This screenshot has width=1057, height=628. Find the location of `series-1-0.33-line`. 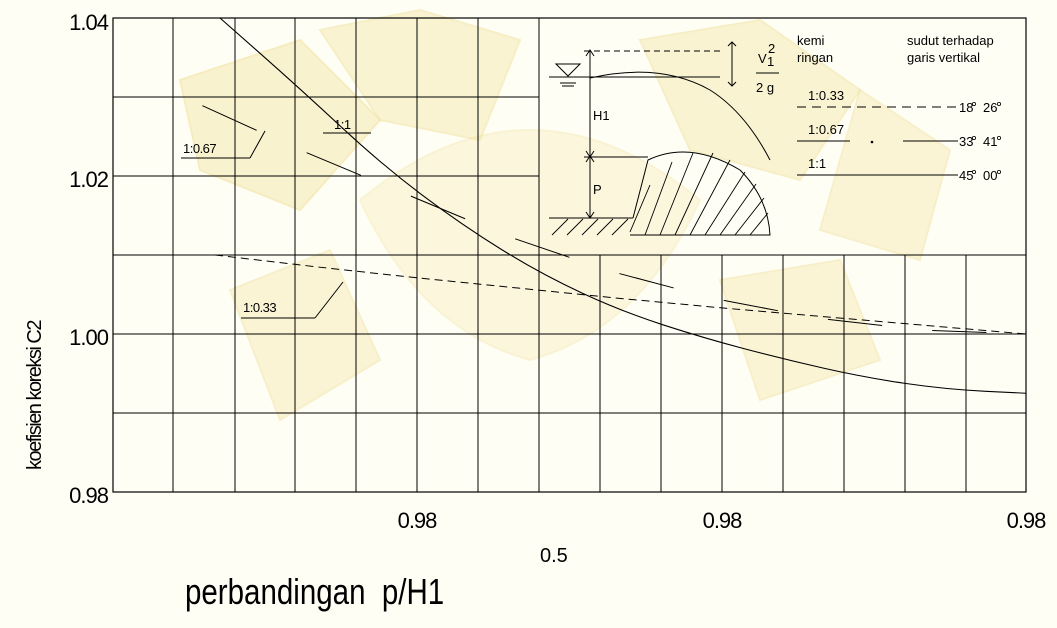

series-1-0.33-line is located at coordinates (620, 294).